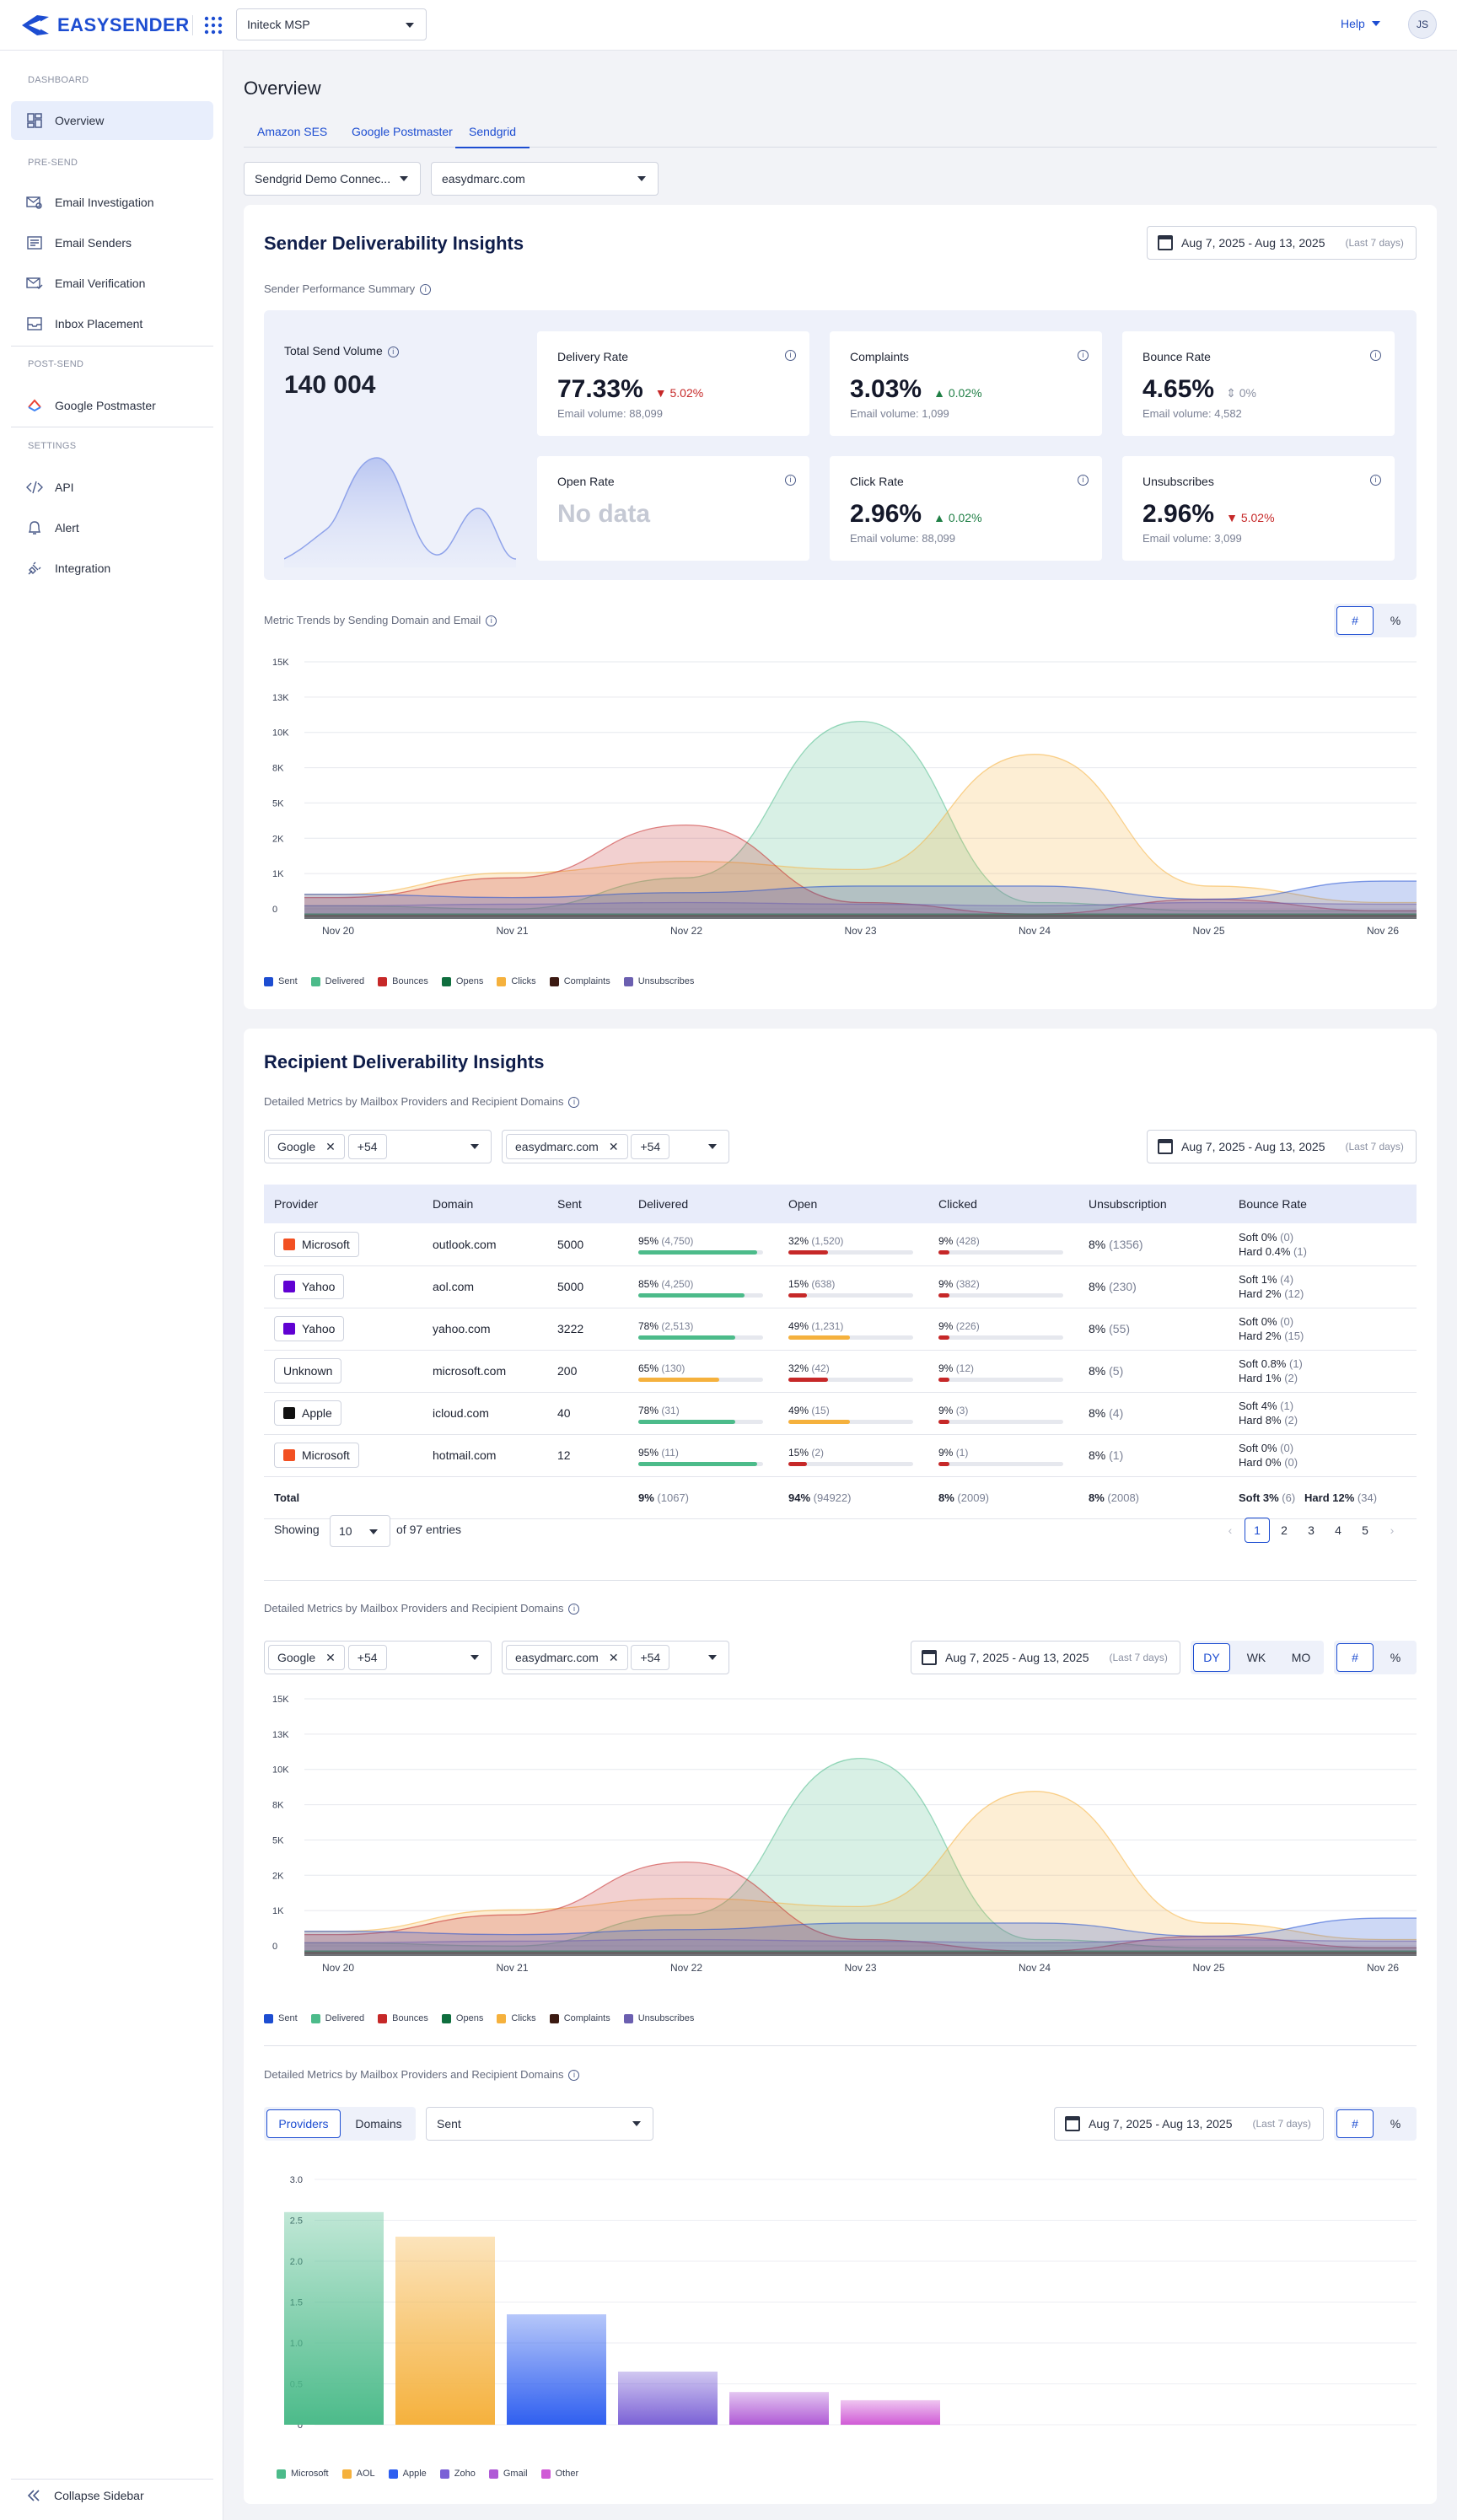 The height and width of the screenshot is (2520, 1457). Describe the element at coordinates (112, 323) in the screenshot. I see `sidebar-item-inbox-placement: Inbox Placement` at that location.